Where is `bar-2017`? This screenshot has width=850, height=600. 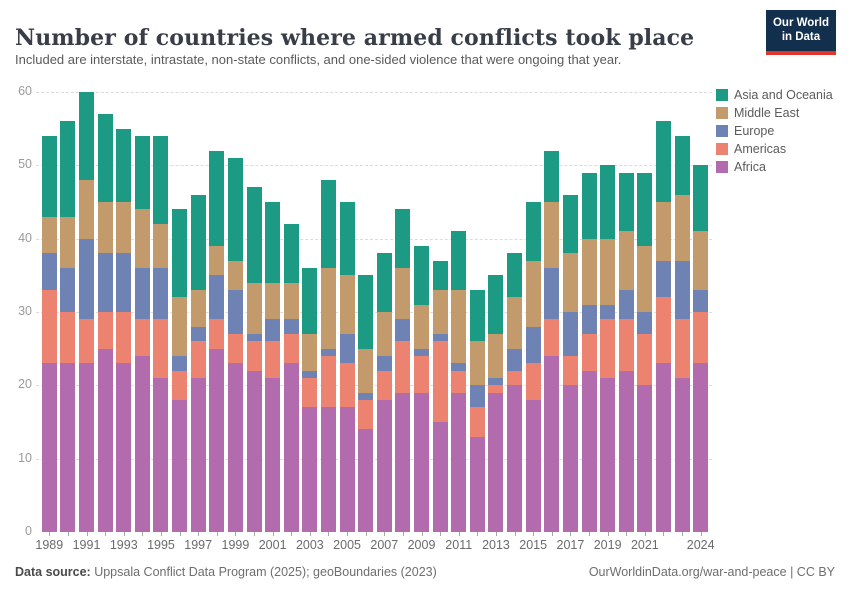
bar-2017 is located at coordinates (570, 363).